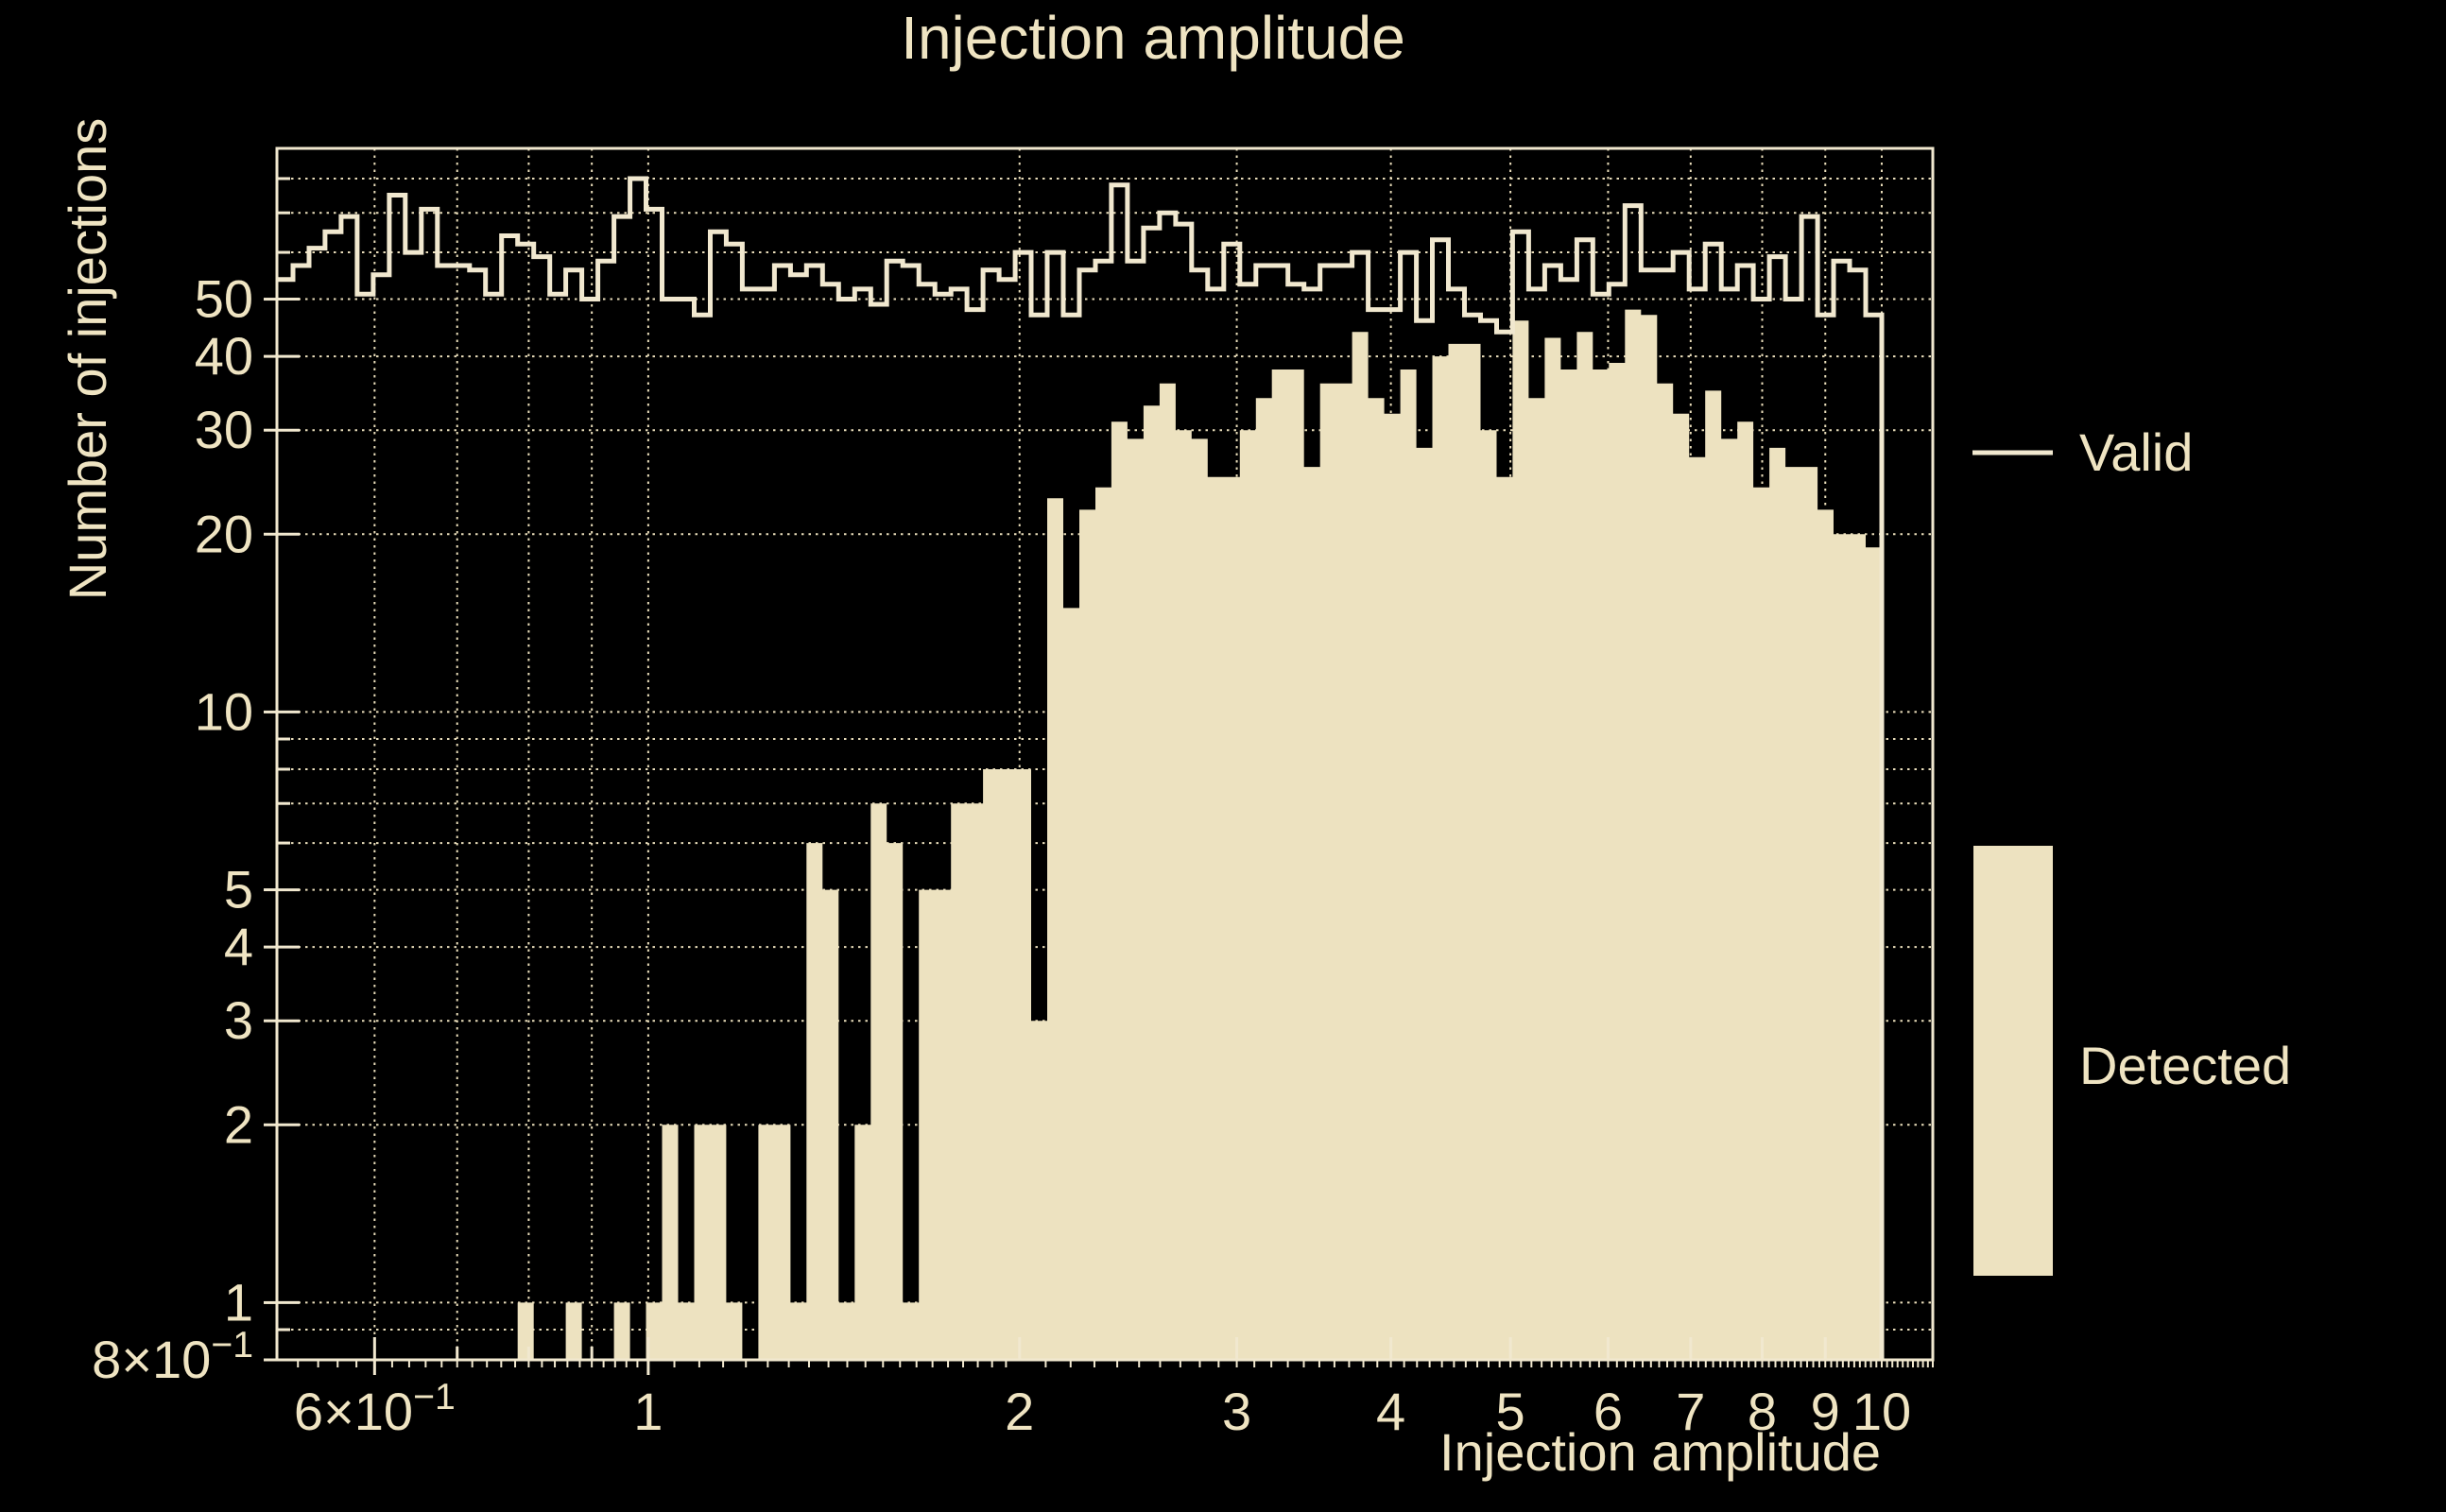 The image size is (2446, 1512). I want to click on y-tick-label: 3, so click(239, 1020).